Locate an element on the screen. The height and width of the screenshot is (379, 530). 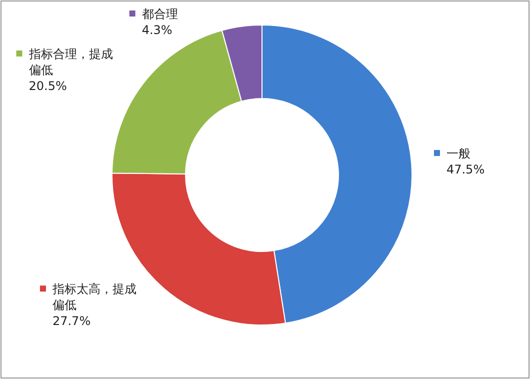
legend-label: 指标太高，提成偏低 is located at coordinates (93, 297).